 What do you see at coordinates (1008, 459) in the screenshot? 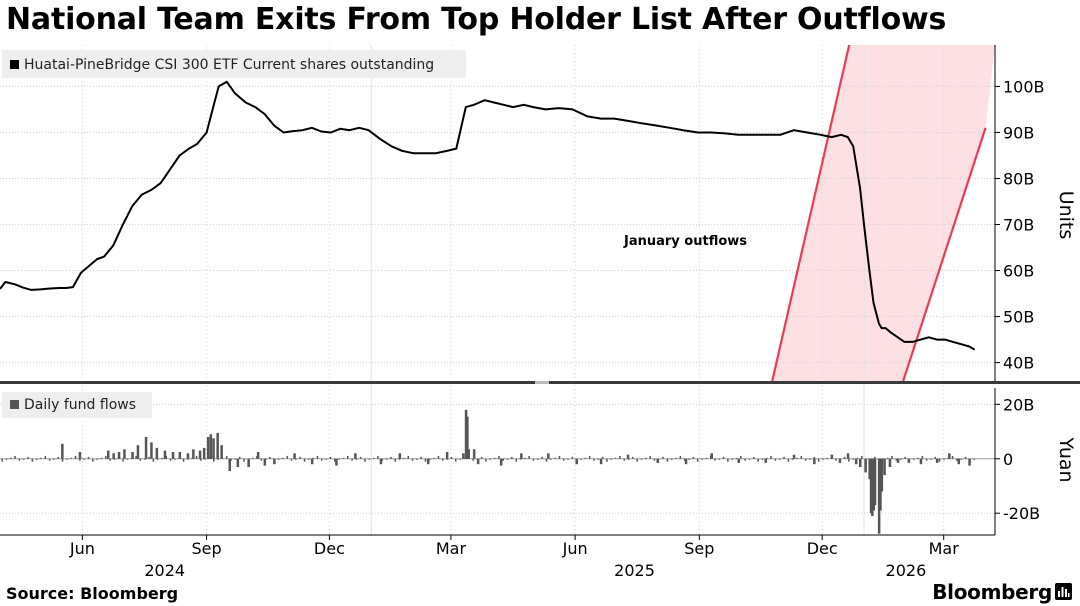
I see `bottom-y-tick-label: 0` at bounding box center [1008, 459].